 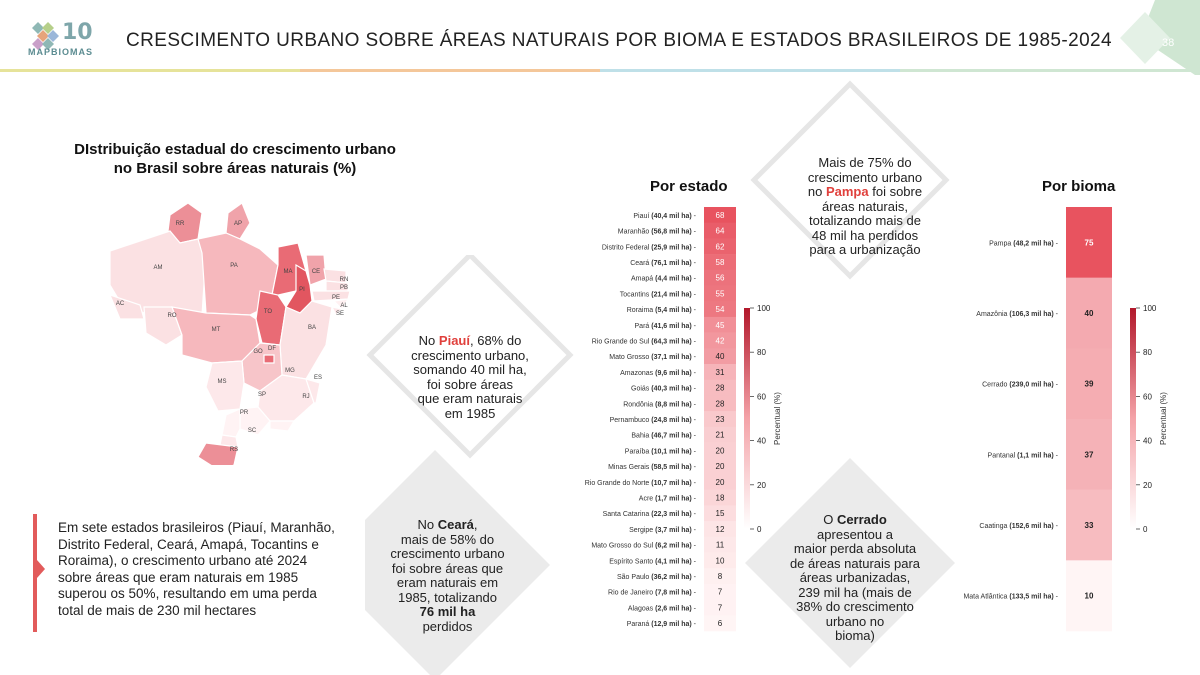 What do you see at coordinates (643, 326) in the screenshot?
I see `row-name: Pará` at bounding box center [643, 326].